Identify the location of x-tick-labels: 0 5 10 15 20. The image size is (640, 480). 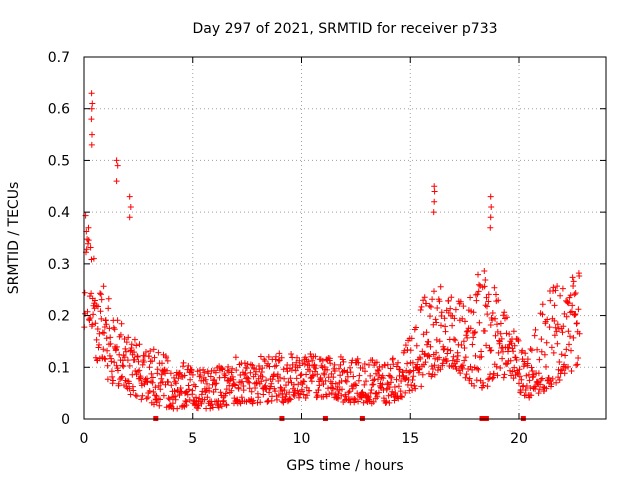
(304, 439).